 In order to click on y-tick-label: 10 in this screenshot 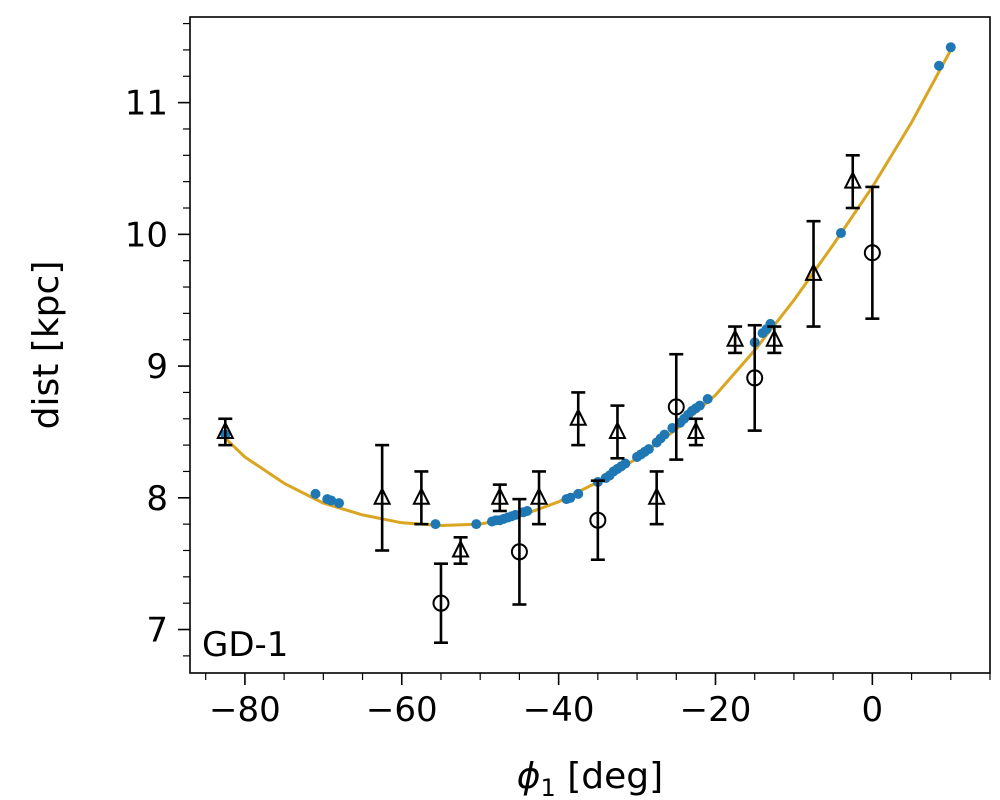, I will do `click(146, 235)`.